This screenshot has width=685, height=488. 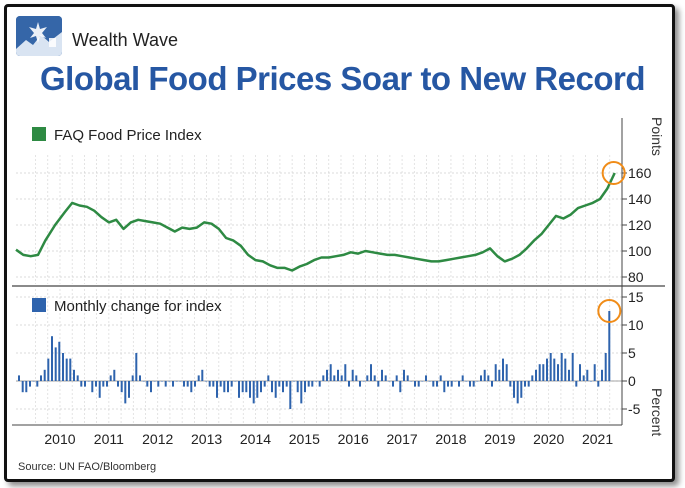 I want to click on bar-legend-swatch, so click(x=39, y=305).